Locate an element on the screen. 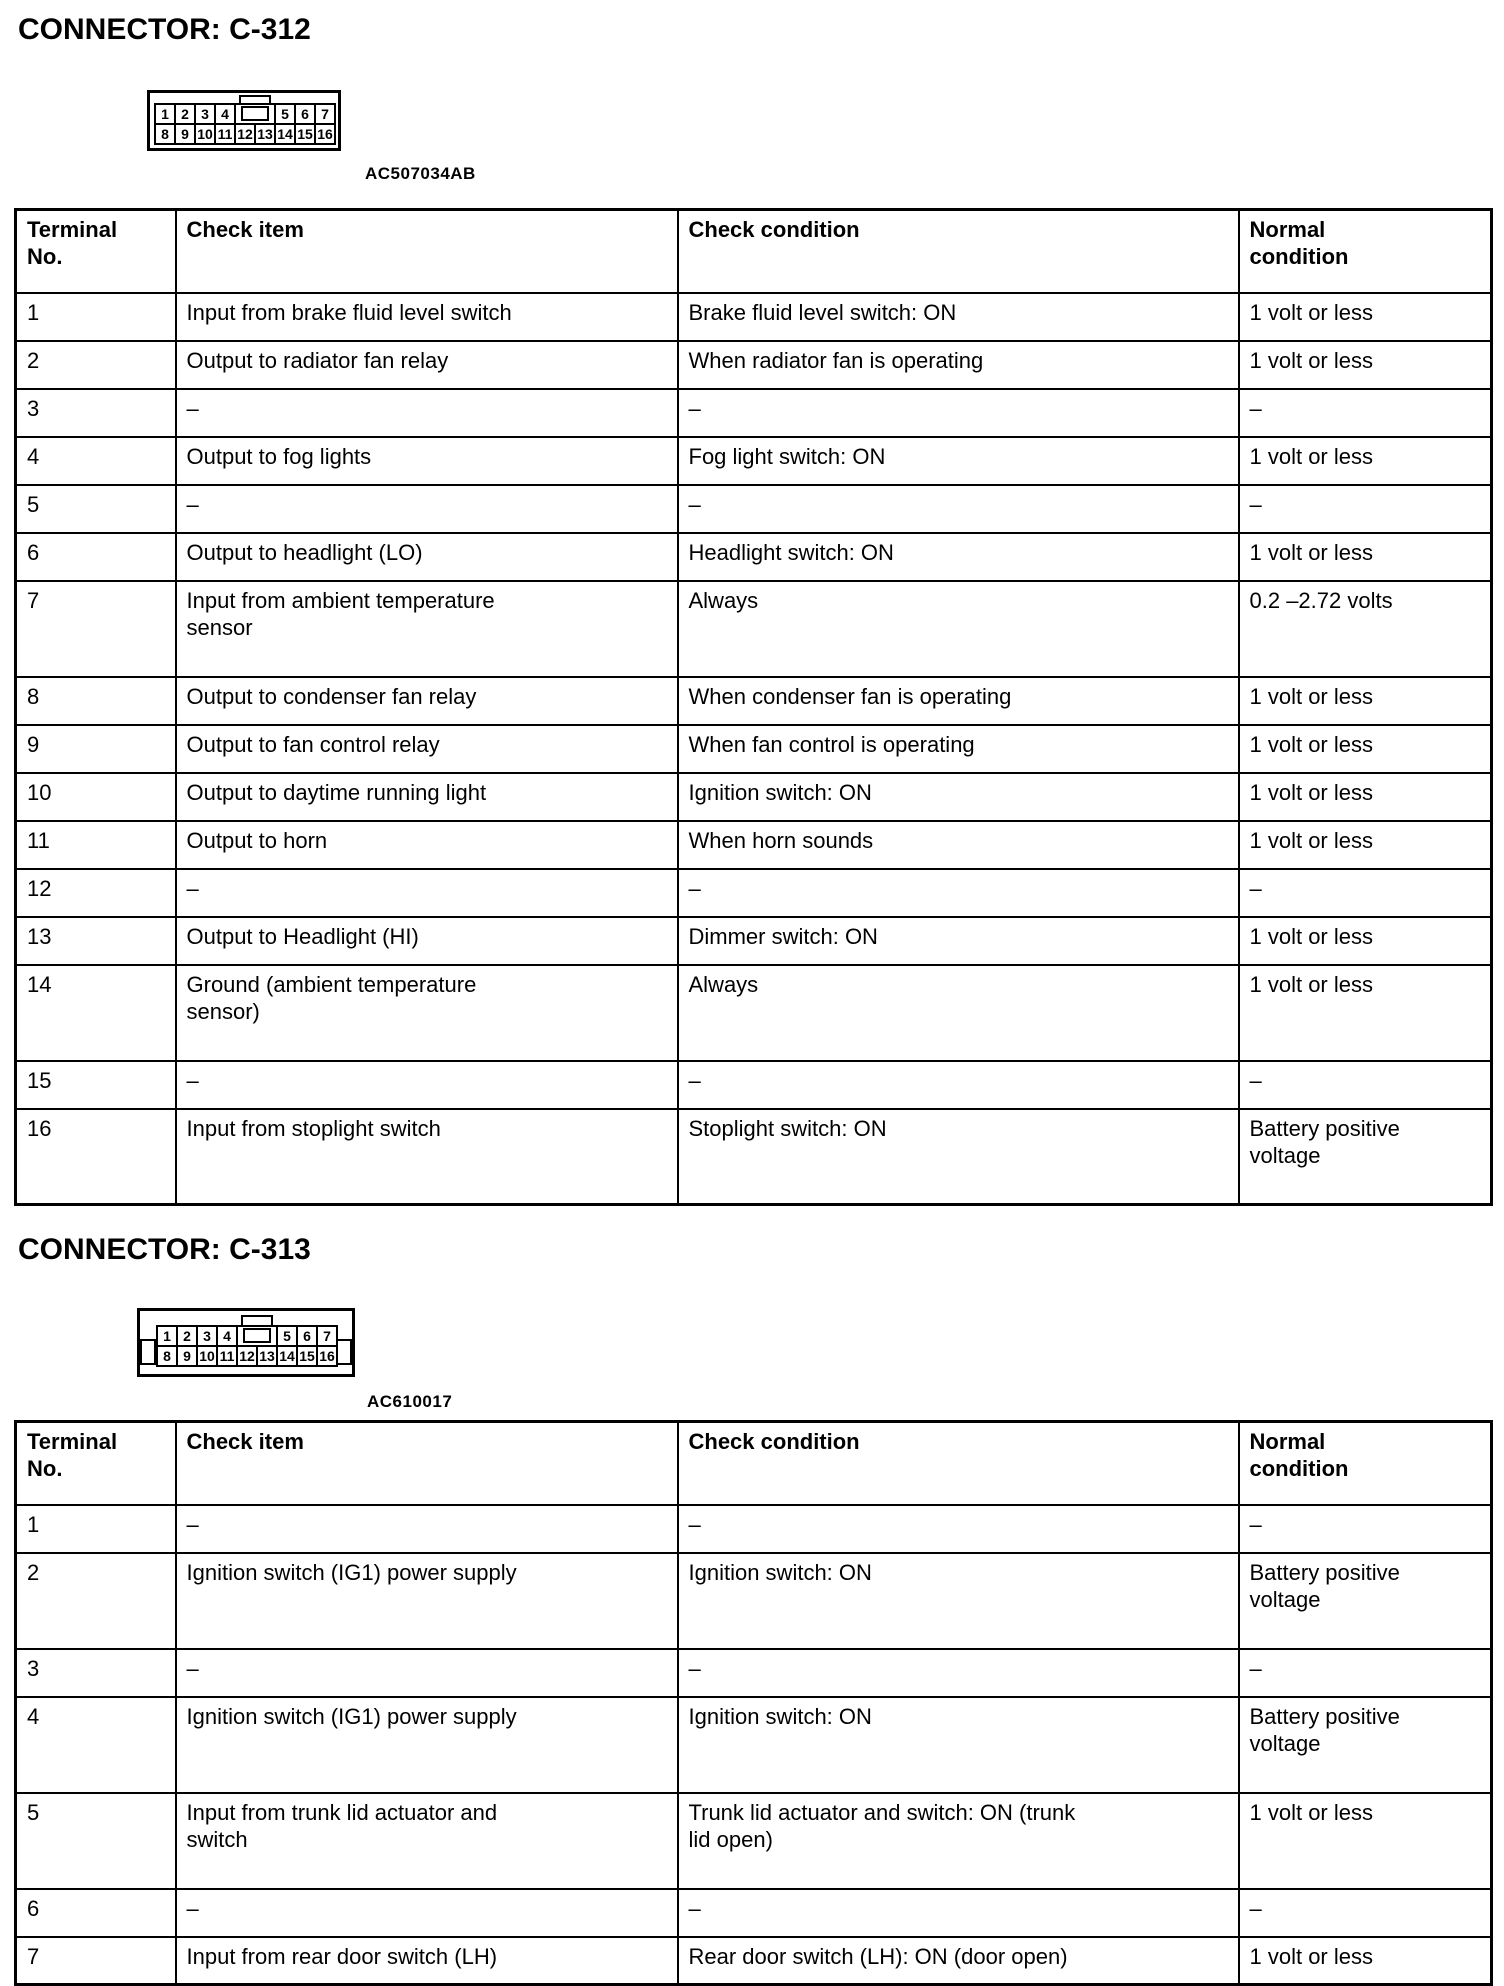  pin-cell: 14 is located at coordinates (287, 1356).